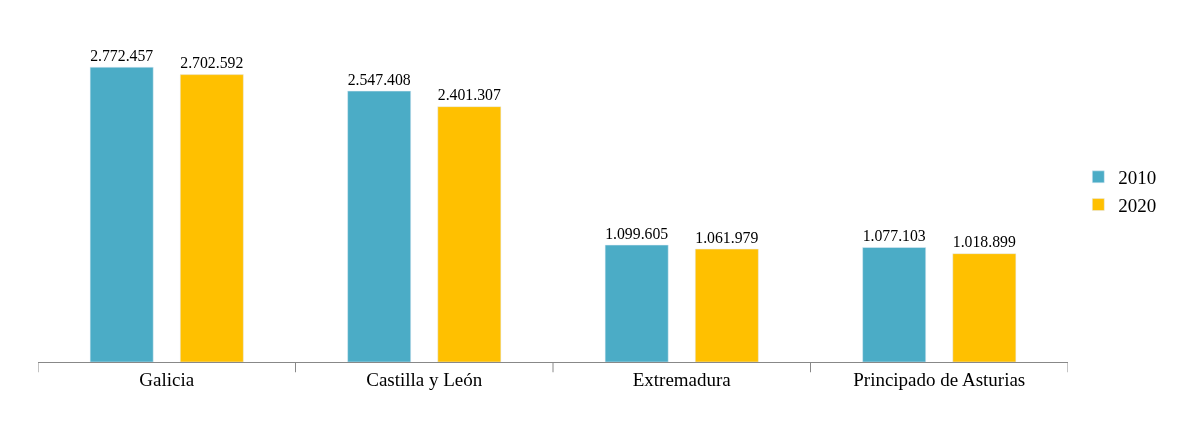 The width and height of the screenshot is (1192, 440). I want to click on x-tick-label: Principado de Asturias, so click(939, 379).